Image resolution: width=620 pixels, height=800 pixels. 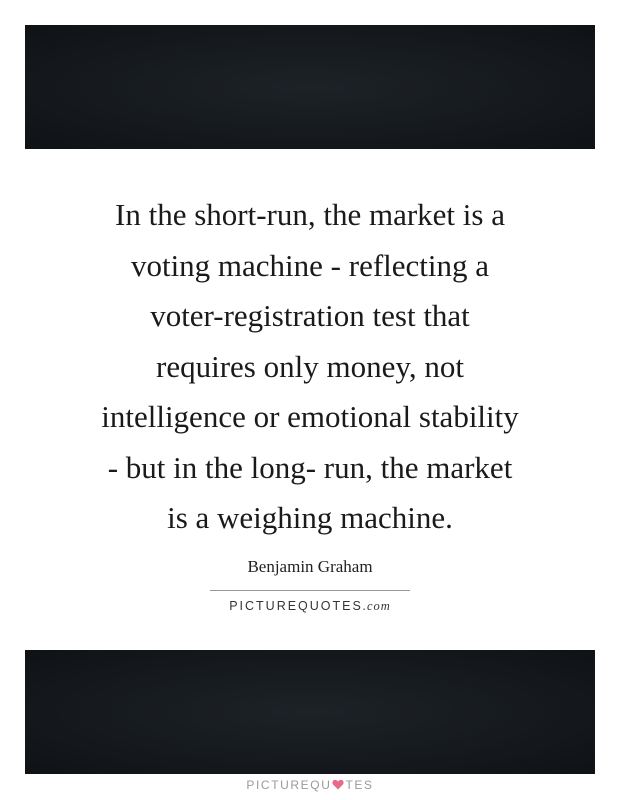 What do you see at coordinates (296, 606) in the screenshot?
I see `brand-word: PICTUREQUOTES` at bounding box center [296, 606].